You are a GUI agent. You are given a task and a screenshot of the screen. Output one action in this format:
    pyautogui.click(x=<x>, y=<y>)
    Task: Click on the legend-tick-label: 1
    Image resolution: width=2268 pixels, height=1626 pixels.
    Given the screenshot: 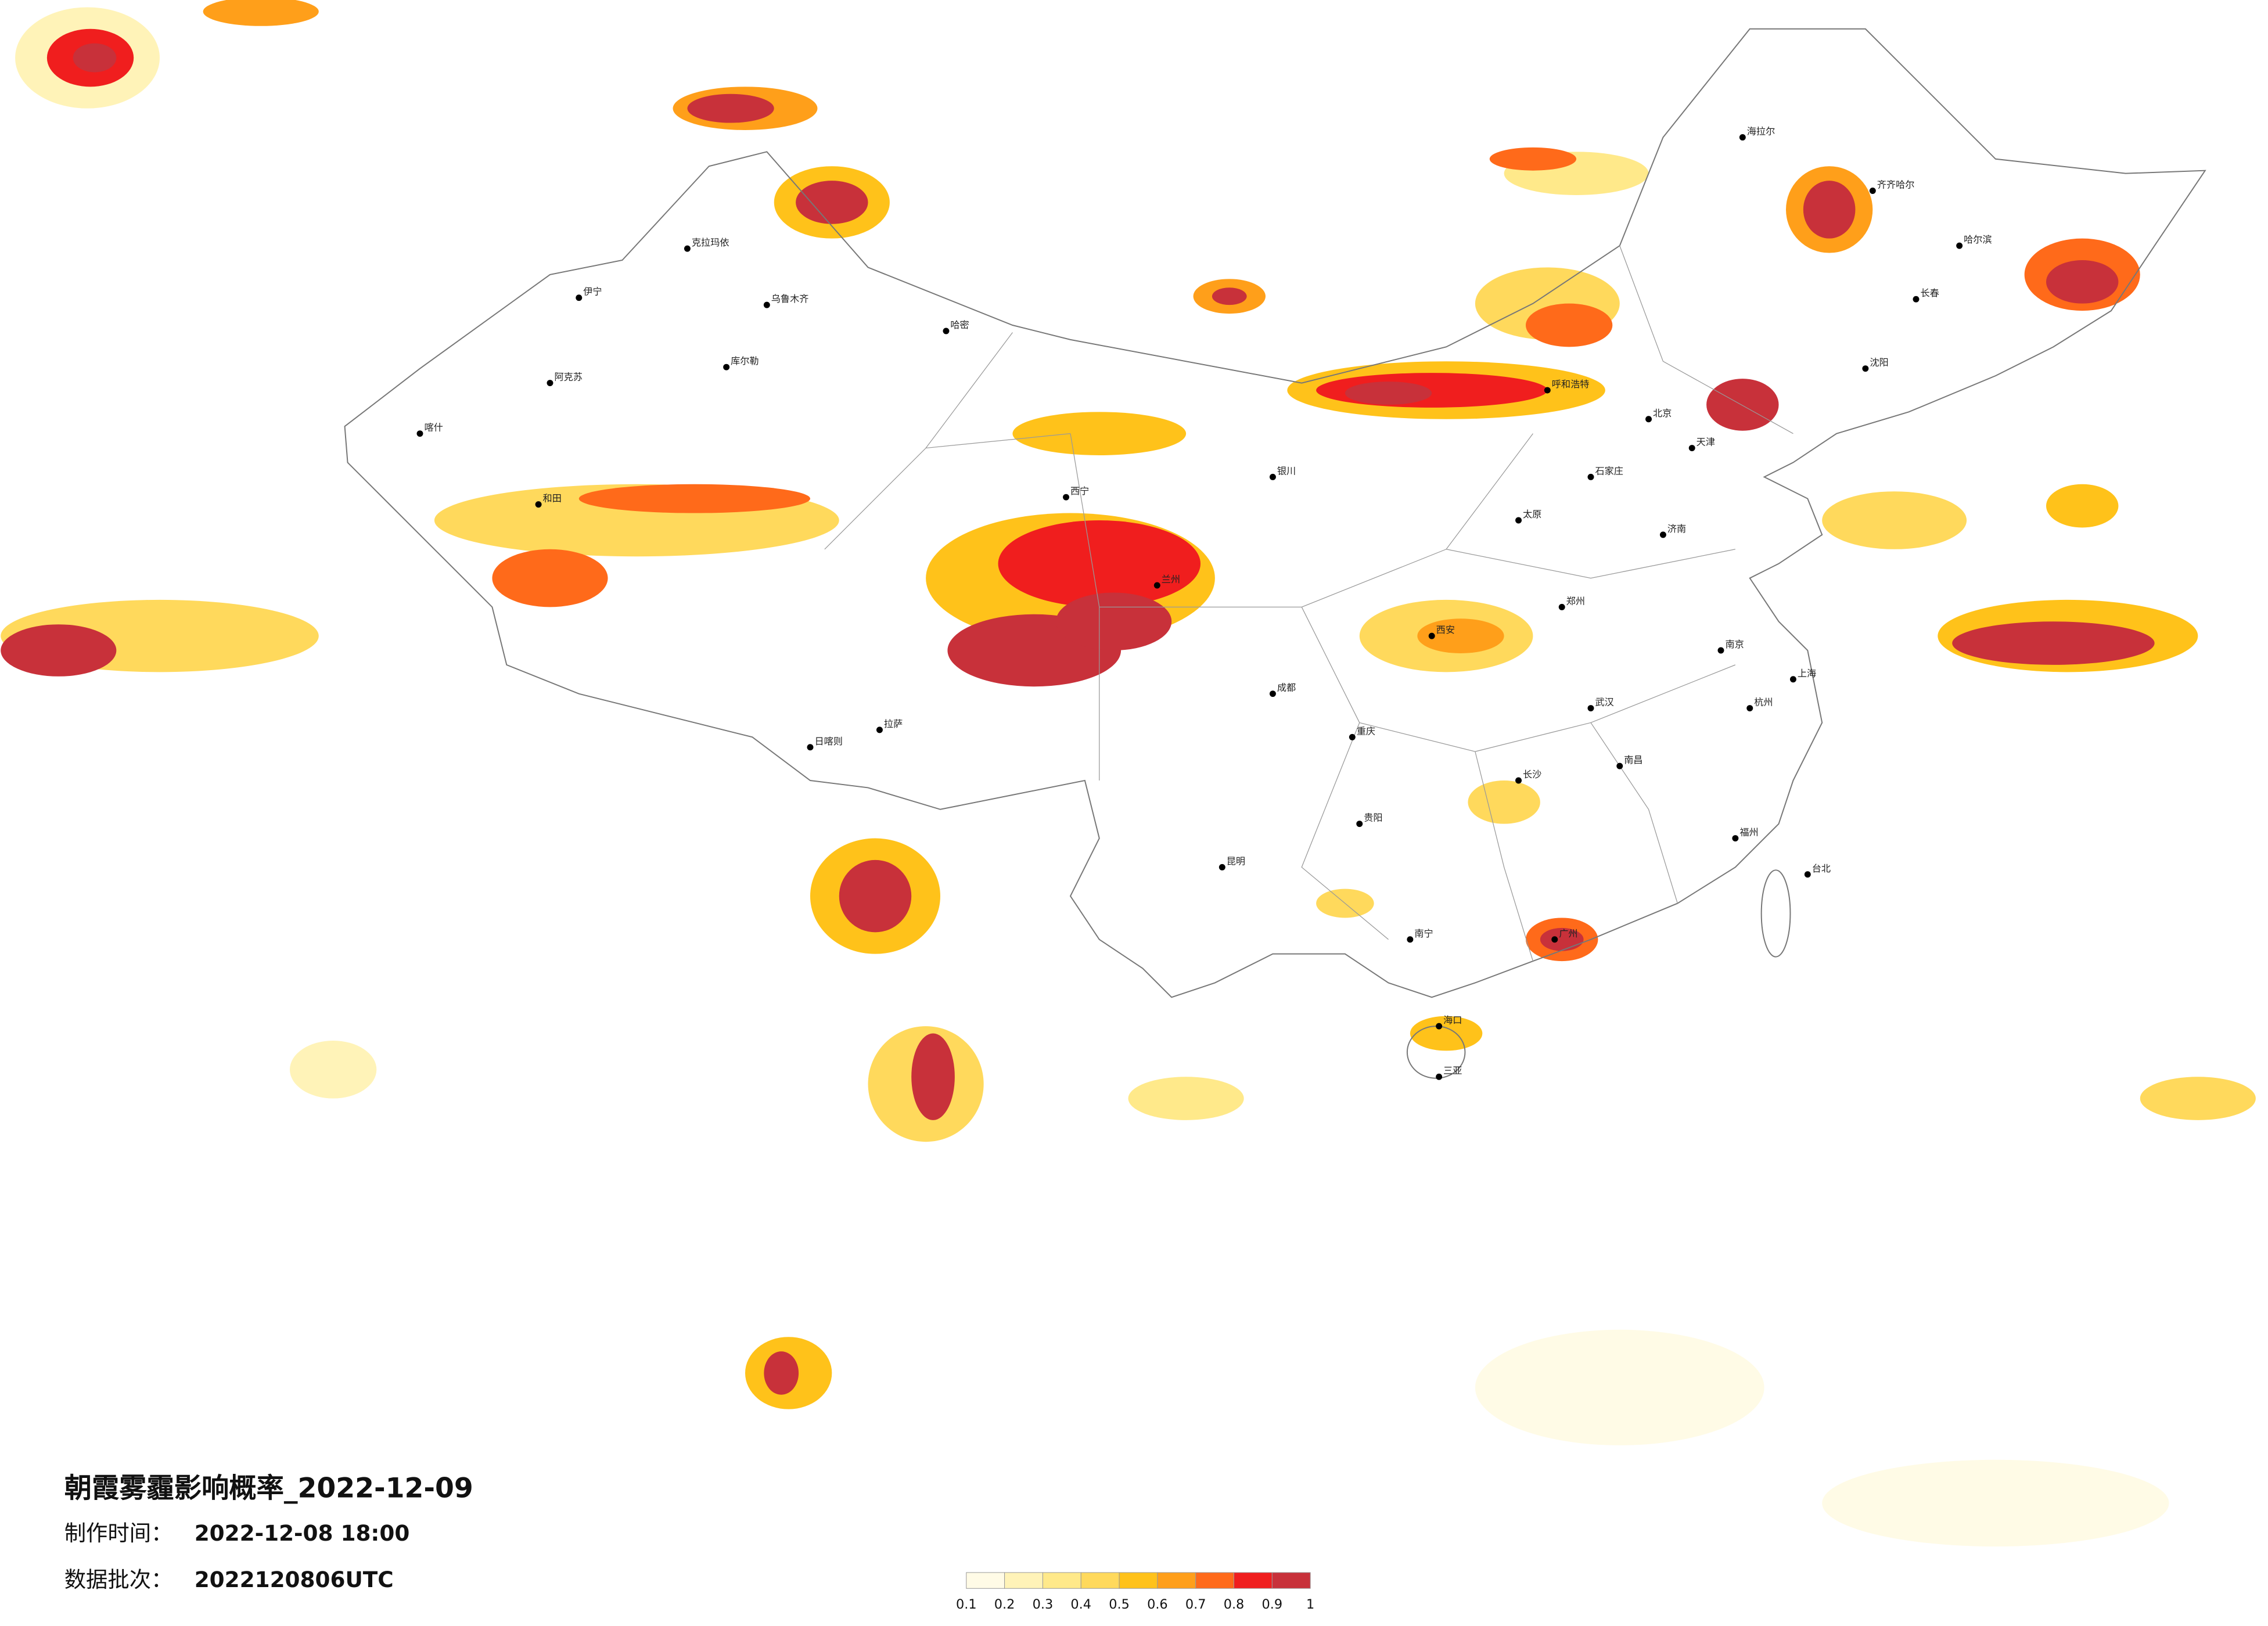 What is the action you would take?
    pyautogui.click(x=1310, y=1604)
    